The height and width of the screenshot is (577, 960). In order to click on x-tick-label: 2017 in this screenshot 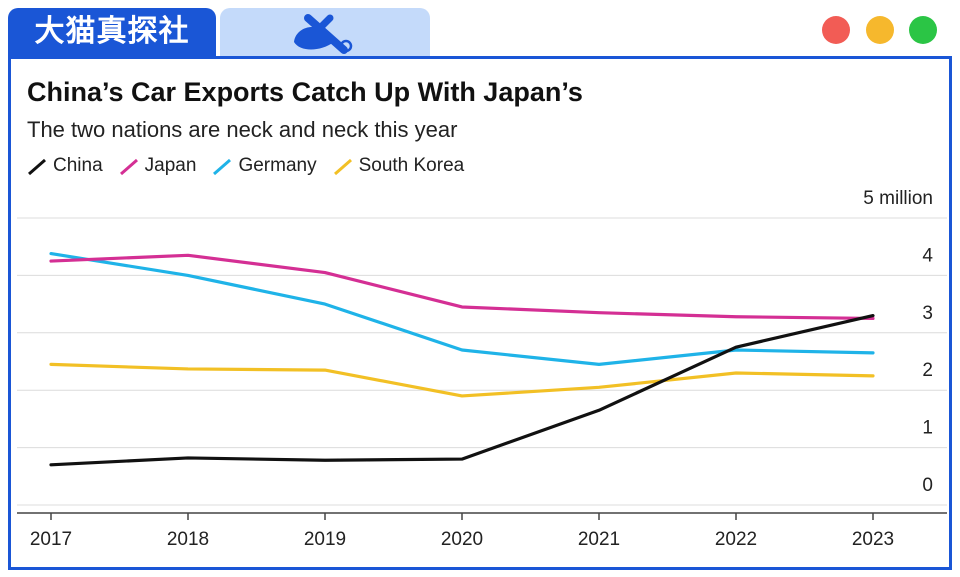, I will do `click(51, 539)`.